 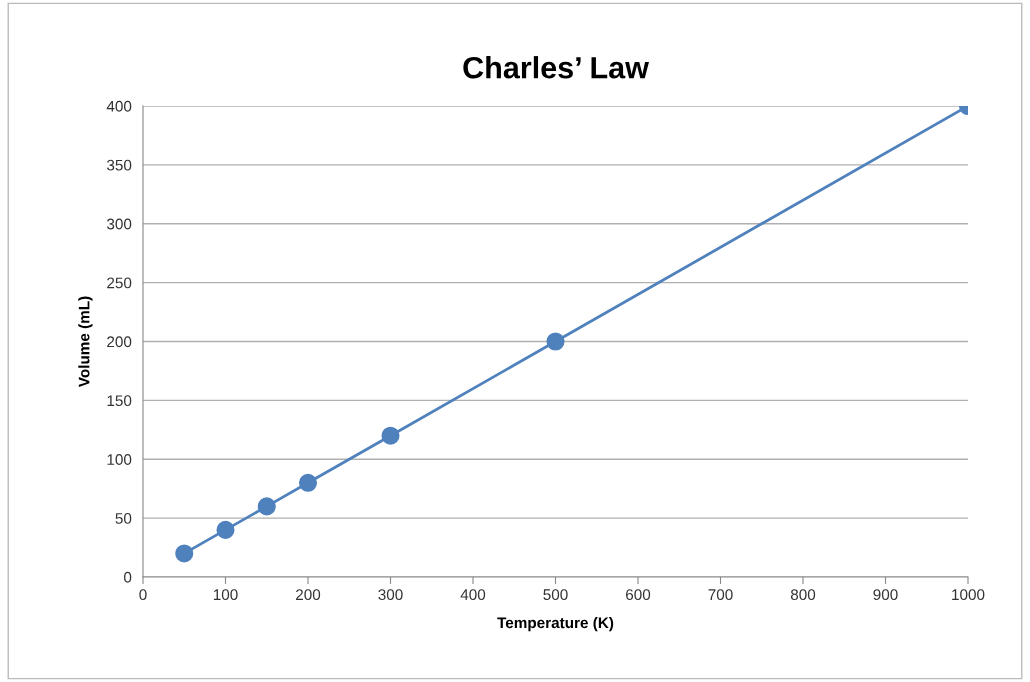 What do you see at coordinates (556, 67) in the screenshot?
I see `chart-title: Charles’ Law` at bounding box center [556, 67].